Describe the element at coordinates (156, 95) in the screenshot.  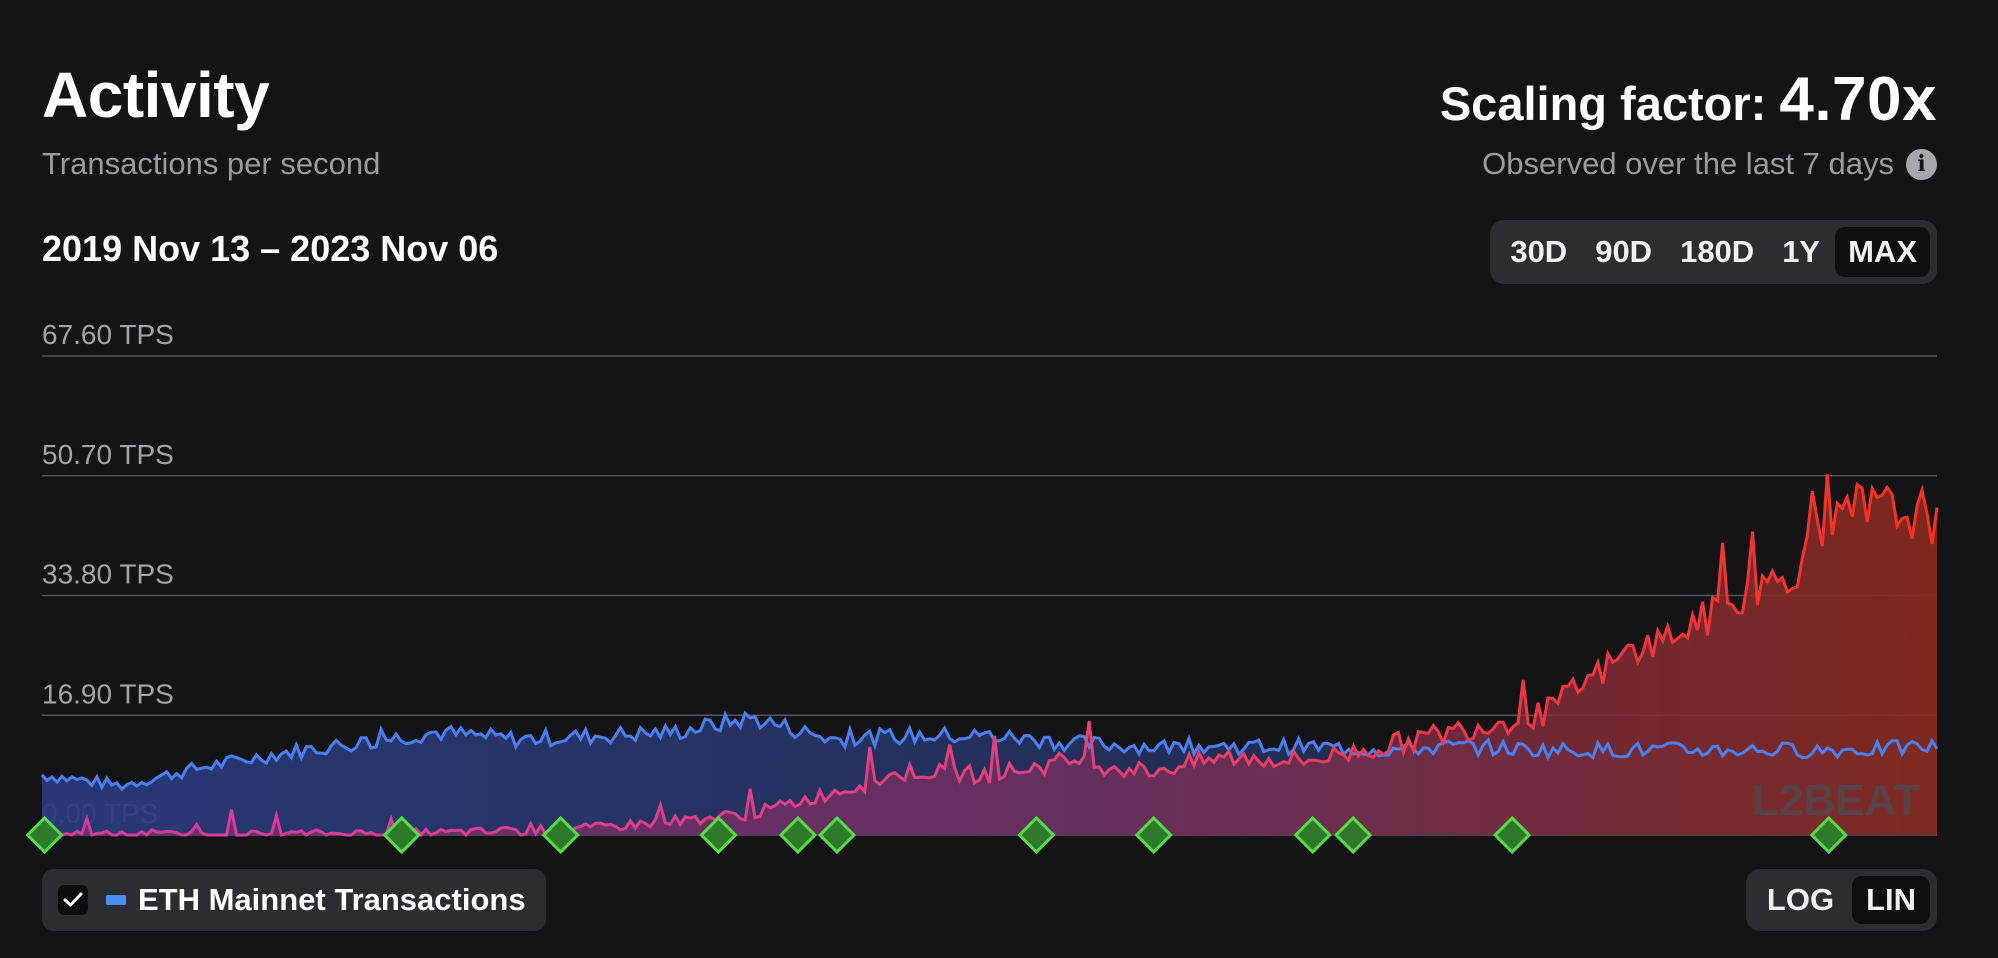
I see `page-title: Activity` at that location.